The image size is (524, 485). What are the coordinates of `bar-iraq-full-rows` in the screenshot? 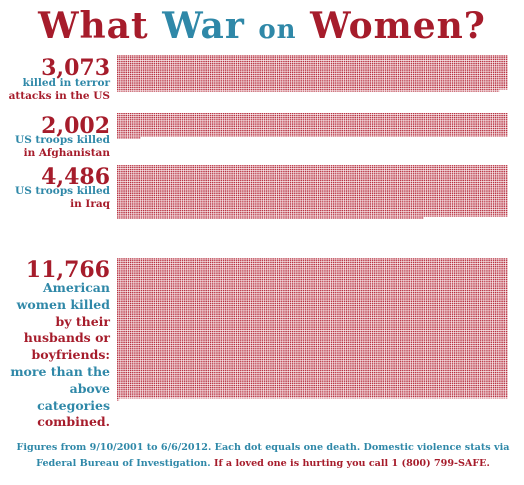 It's located at (312, 191).